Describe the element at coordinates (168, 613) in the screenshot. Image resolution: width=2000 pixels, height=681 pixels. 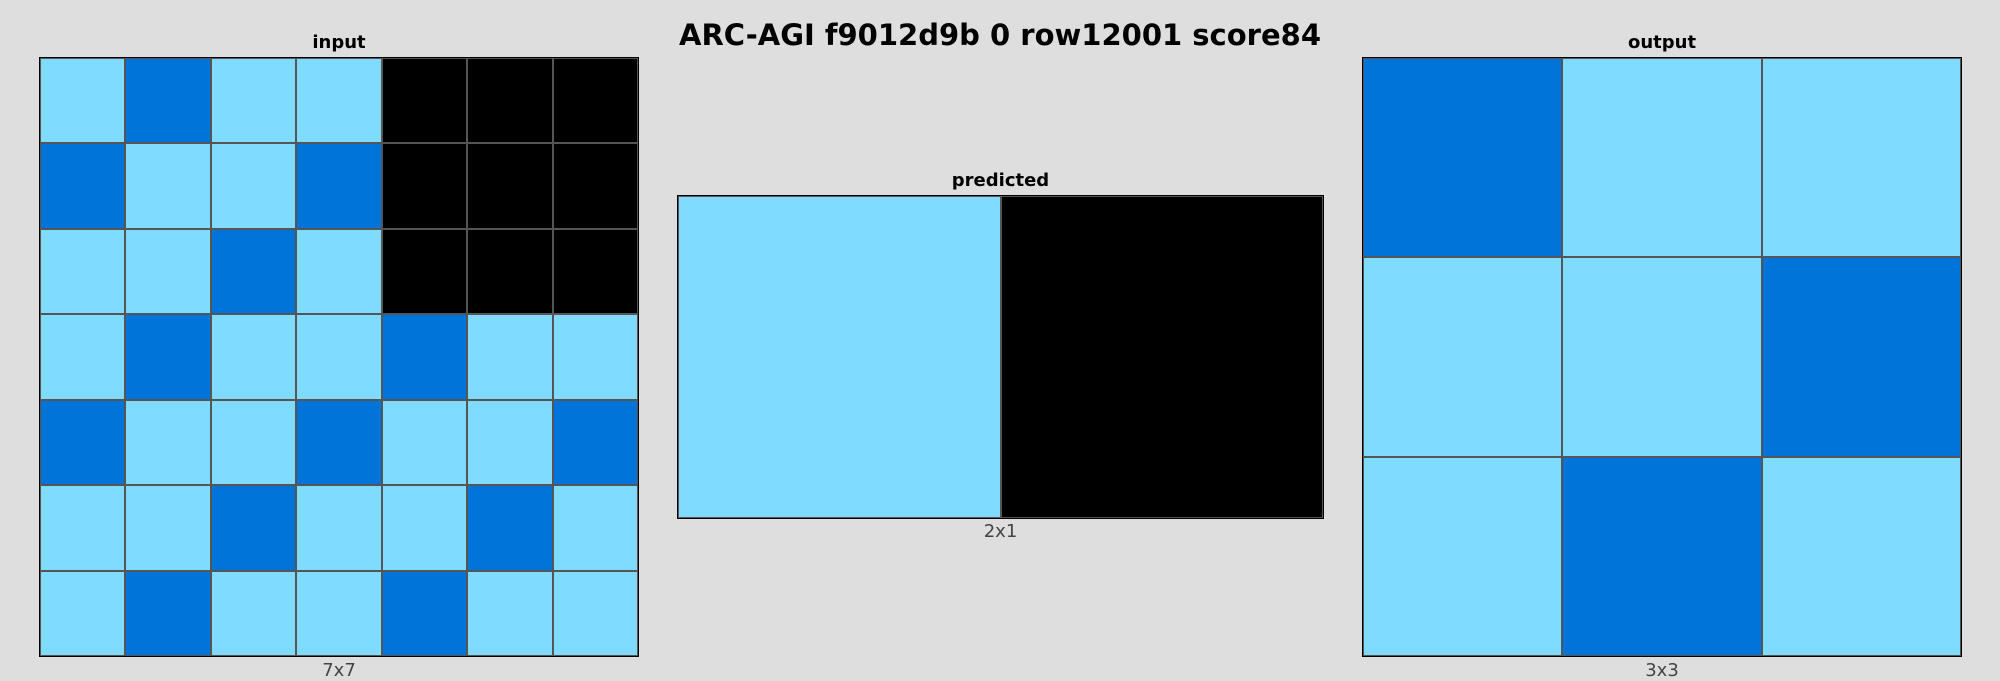
I see `input-cell-r6-c1` at that location.